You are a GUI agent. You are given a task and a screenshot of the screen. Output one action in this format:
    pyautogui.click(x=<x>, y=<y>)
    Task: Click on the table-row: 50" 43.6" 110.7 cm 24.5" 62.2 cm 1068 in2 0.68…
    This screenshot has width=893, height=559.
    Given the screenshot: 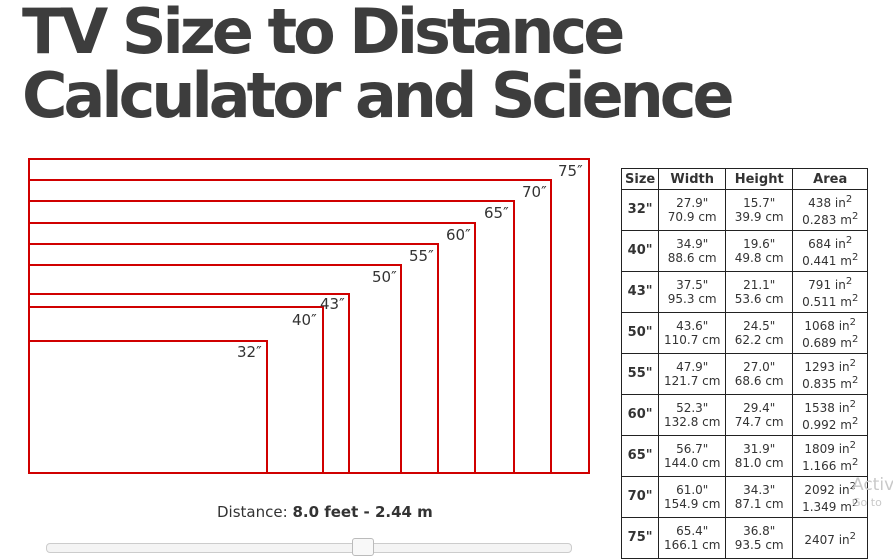 What is the action you would take?
    pyautogui.click(x=744, y=333)
    